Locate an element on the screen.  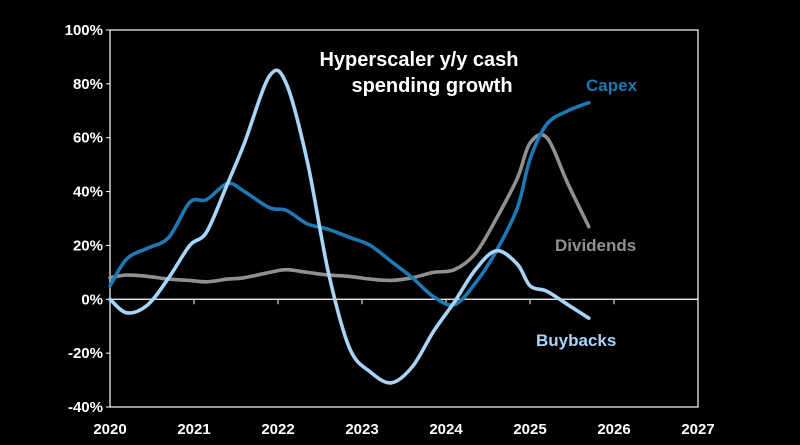
x-tick-label: 2020 is located at coordinates (109, 429).